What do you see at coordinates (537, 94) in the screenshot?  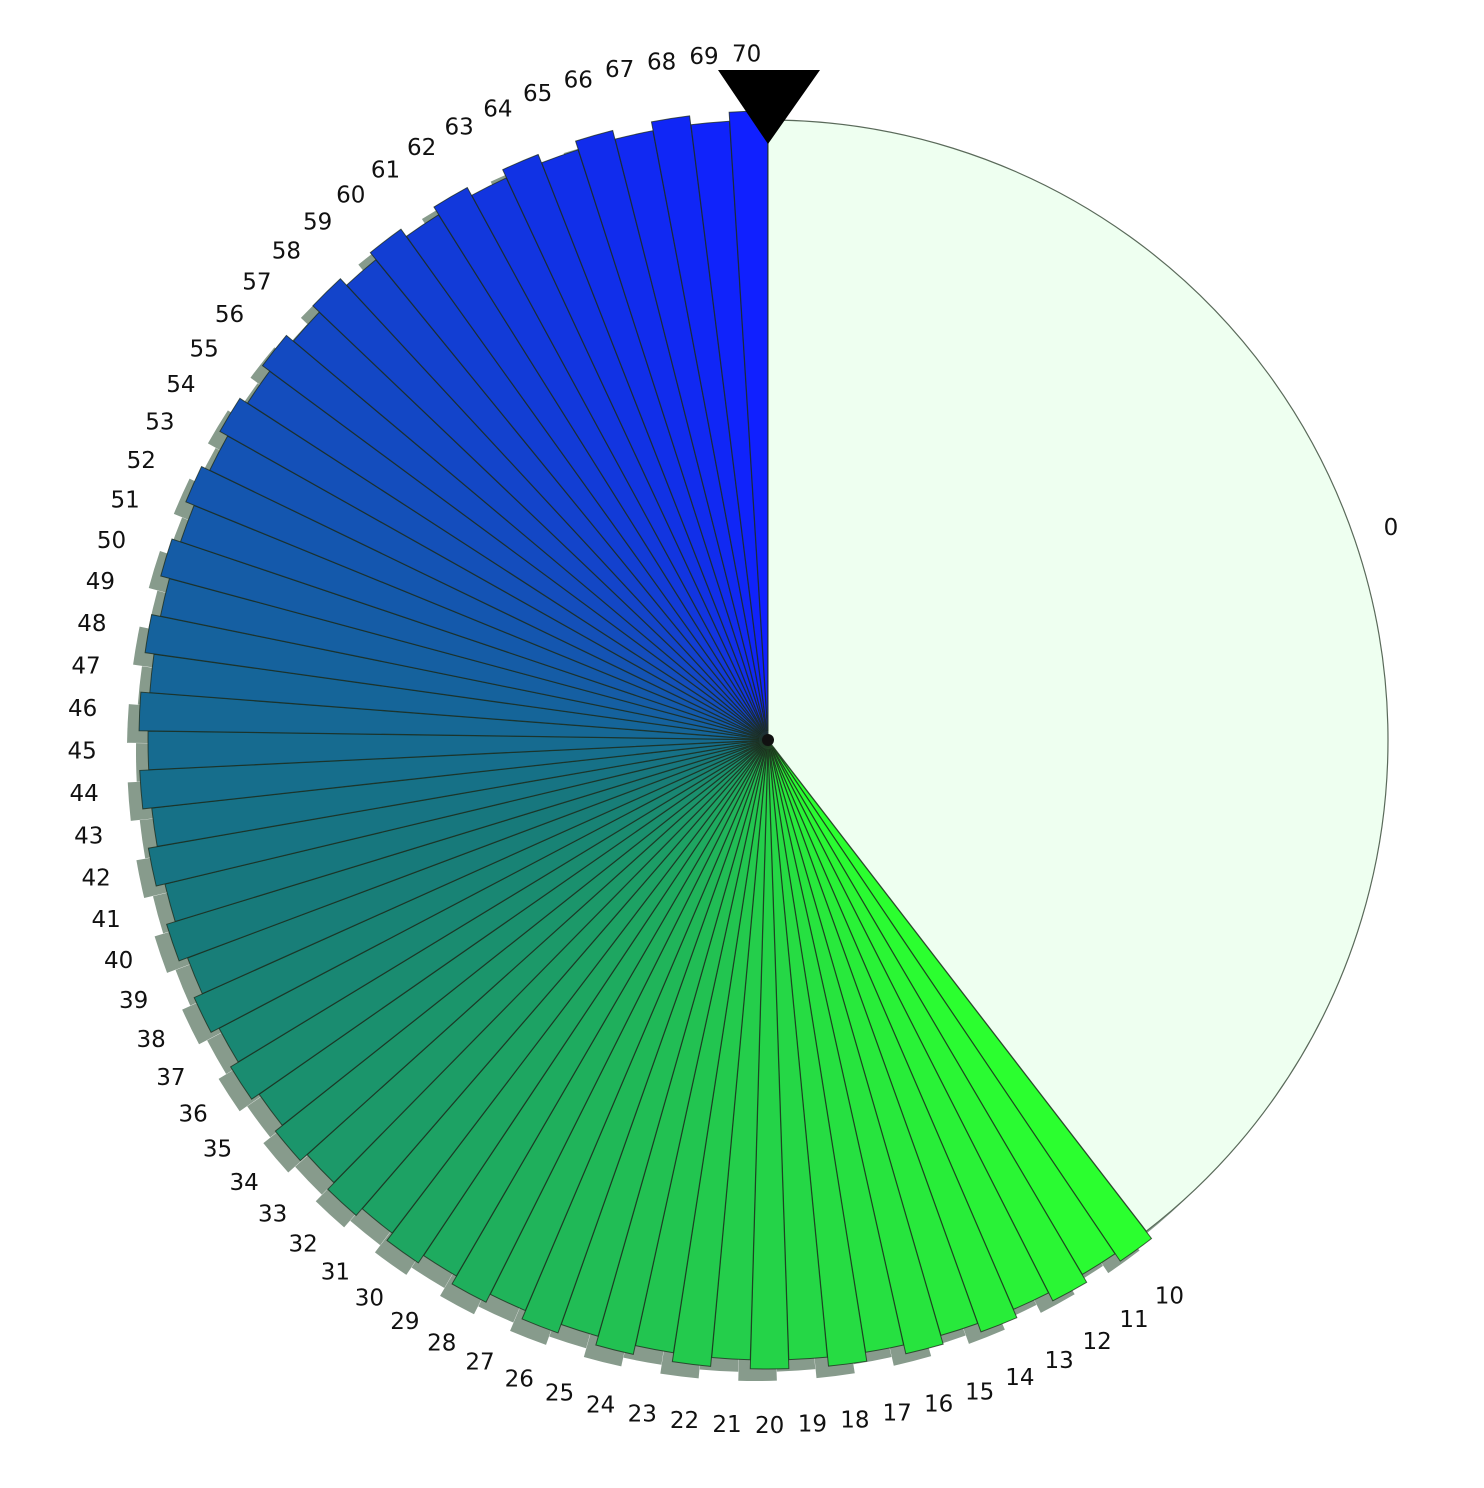 I see `slice-label-65: 65` at bounding box center [537, 94].